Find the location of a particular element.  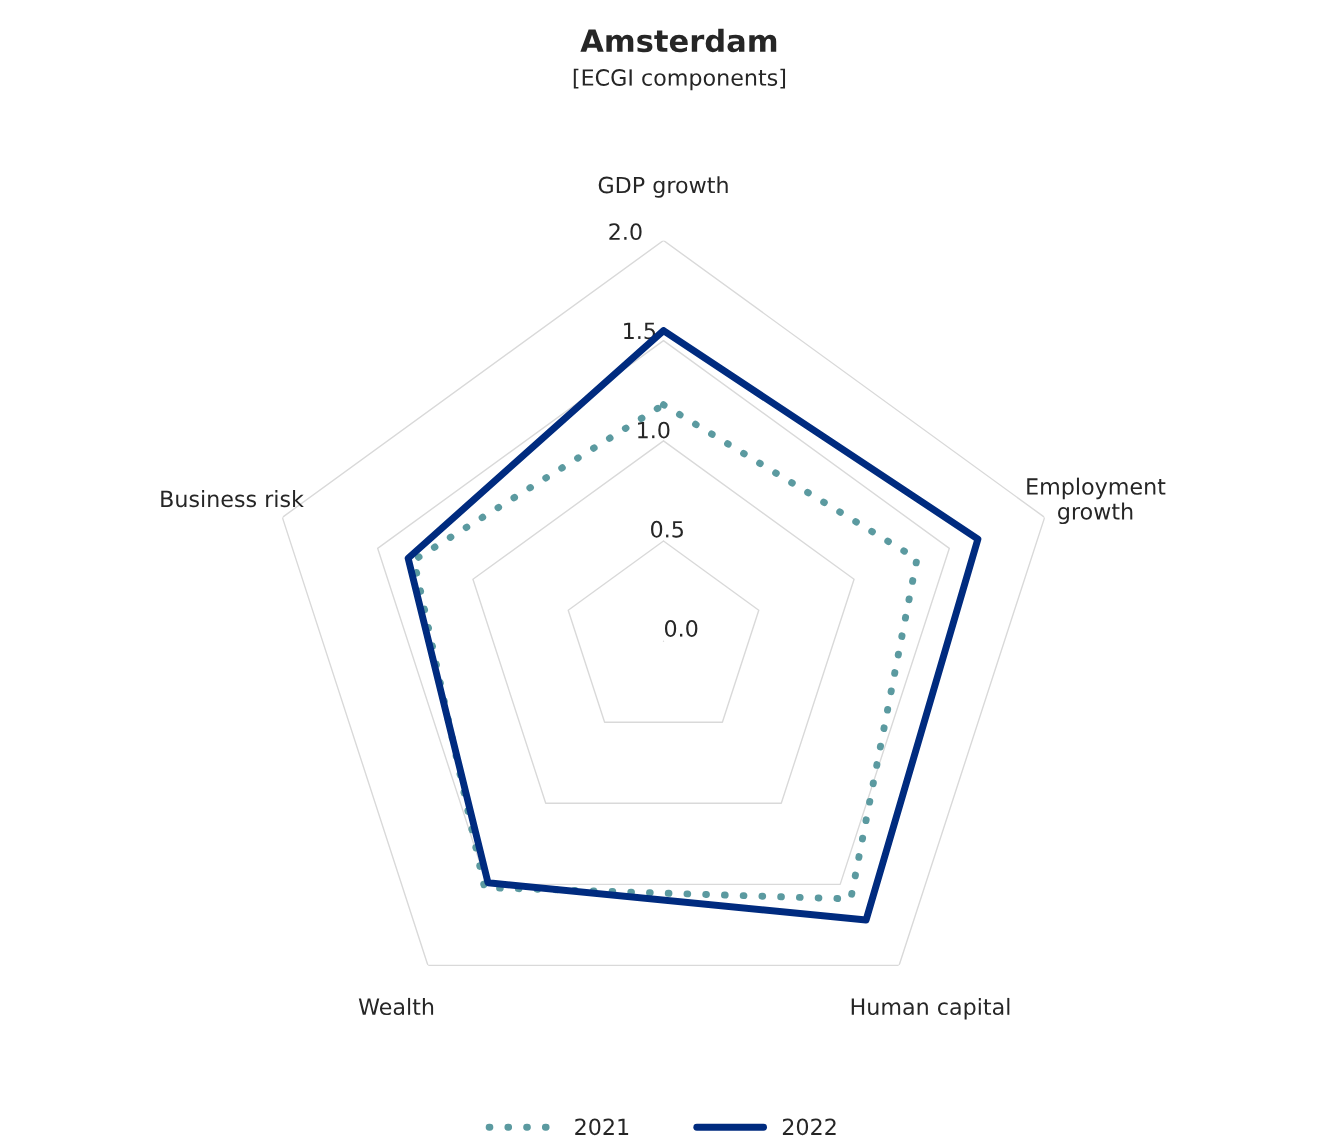

chart-subtitle: [ECGI components] is located at coordinates (679, 79).